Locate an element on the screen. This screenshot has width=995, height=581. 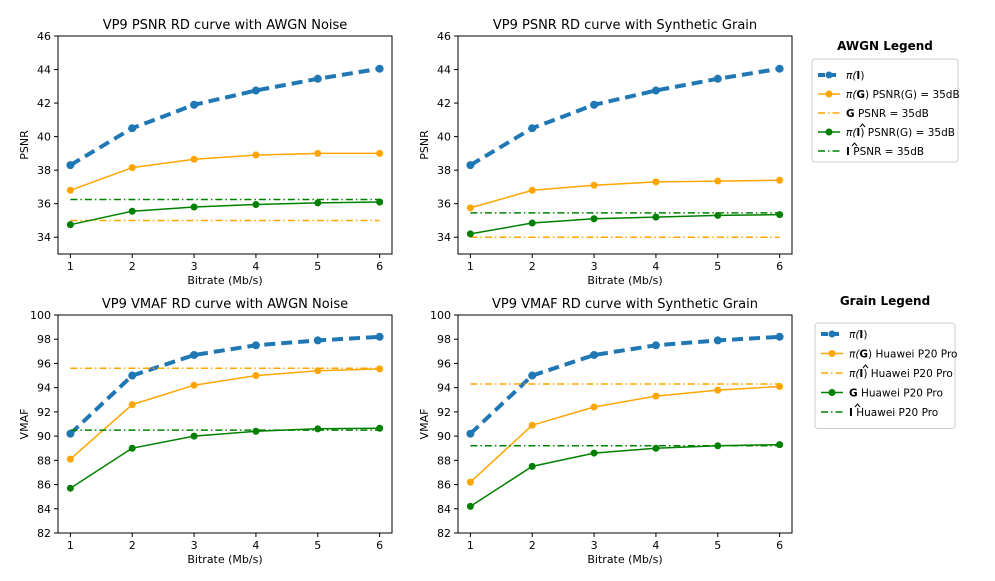
hat-accent is located at coordinates (854, 144).